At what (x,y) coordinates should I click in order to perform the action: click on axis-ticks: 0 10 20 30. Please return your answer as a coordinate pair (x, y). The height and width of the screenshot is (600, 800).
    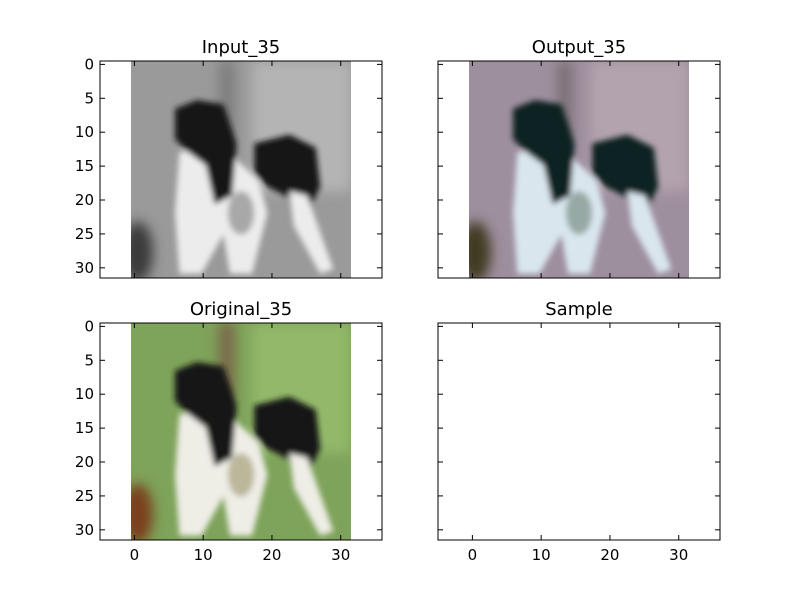
    Looking at the image, I should click on (579, 443).